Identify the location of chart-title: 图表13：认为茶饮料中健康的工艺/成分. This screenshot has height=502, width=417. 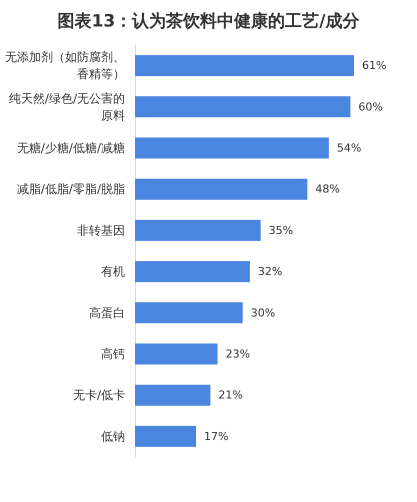
(209, 22).